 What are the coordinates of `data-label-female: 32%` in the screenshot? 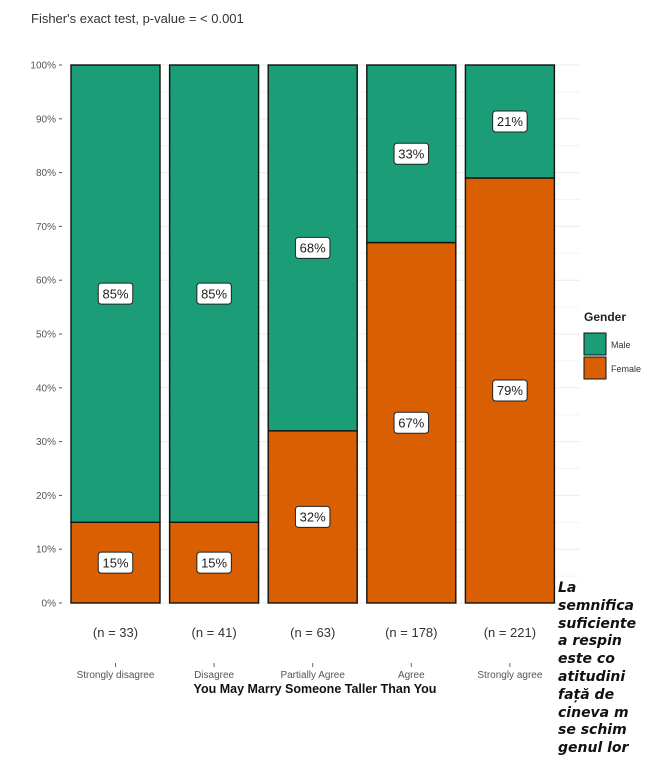 It's located at (313, 517).